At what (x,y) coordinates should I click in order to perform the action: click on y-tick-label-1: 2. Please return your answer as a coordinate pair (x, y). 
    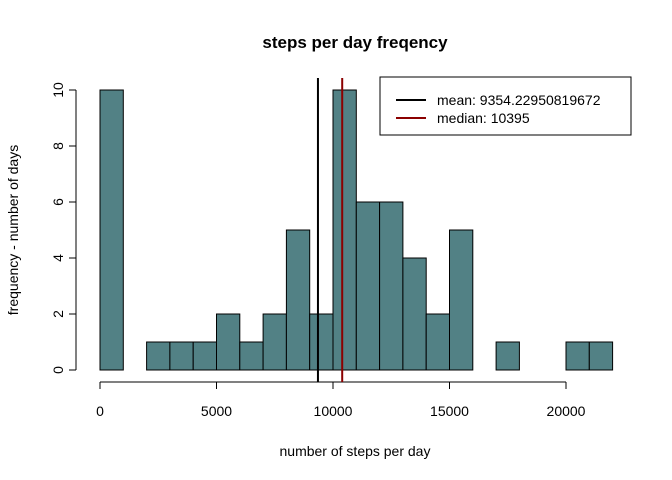
    Looking at the image, I should click on (58, 314).